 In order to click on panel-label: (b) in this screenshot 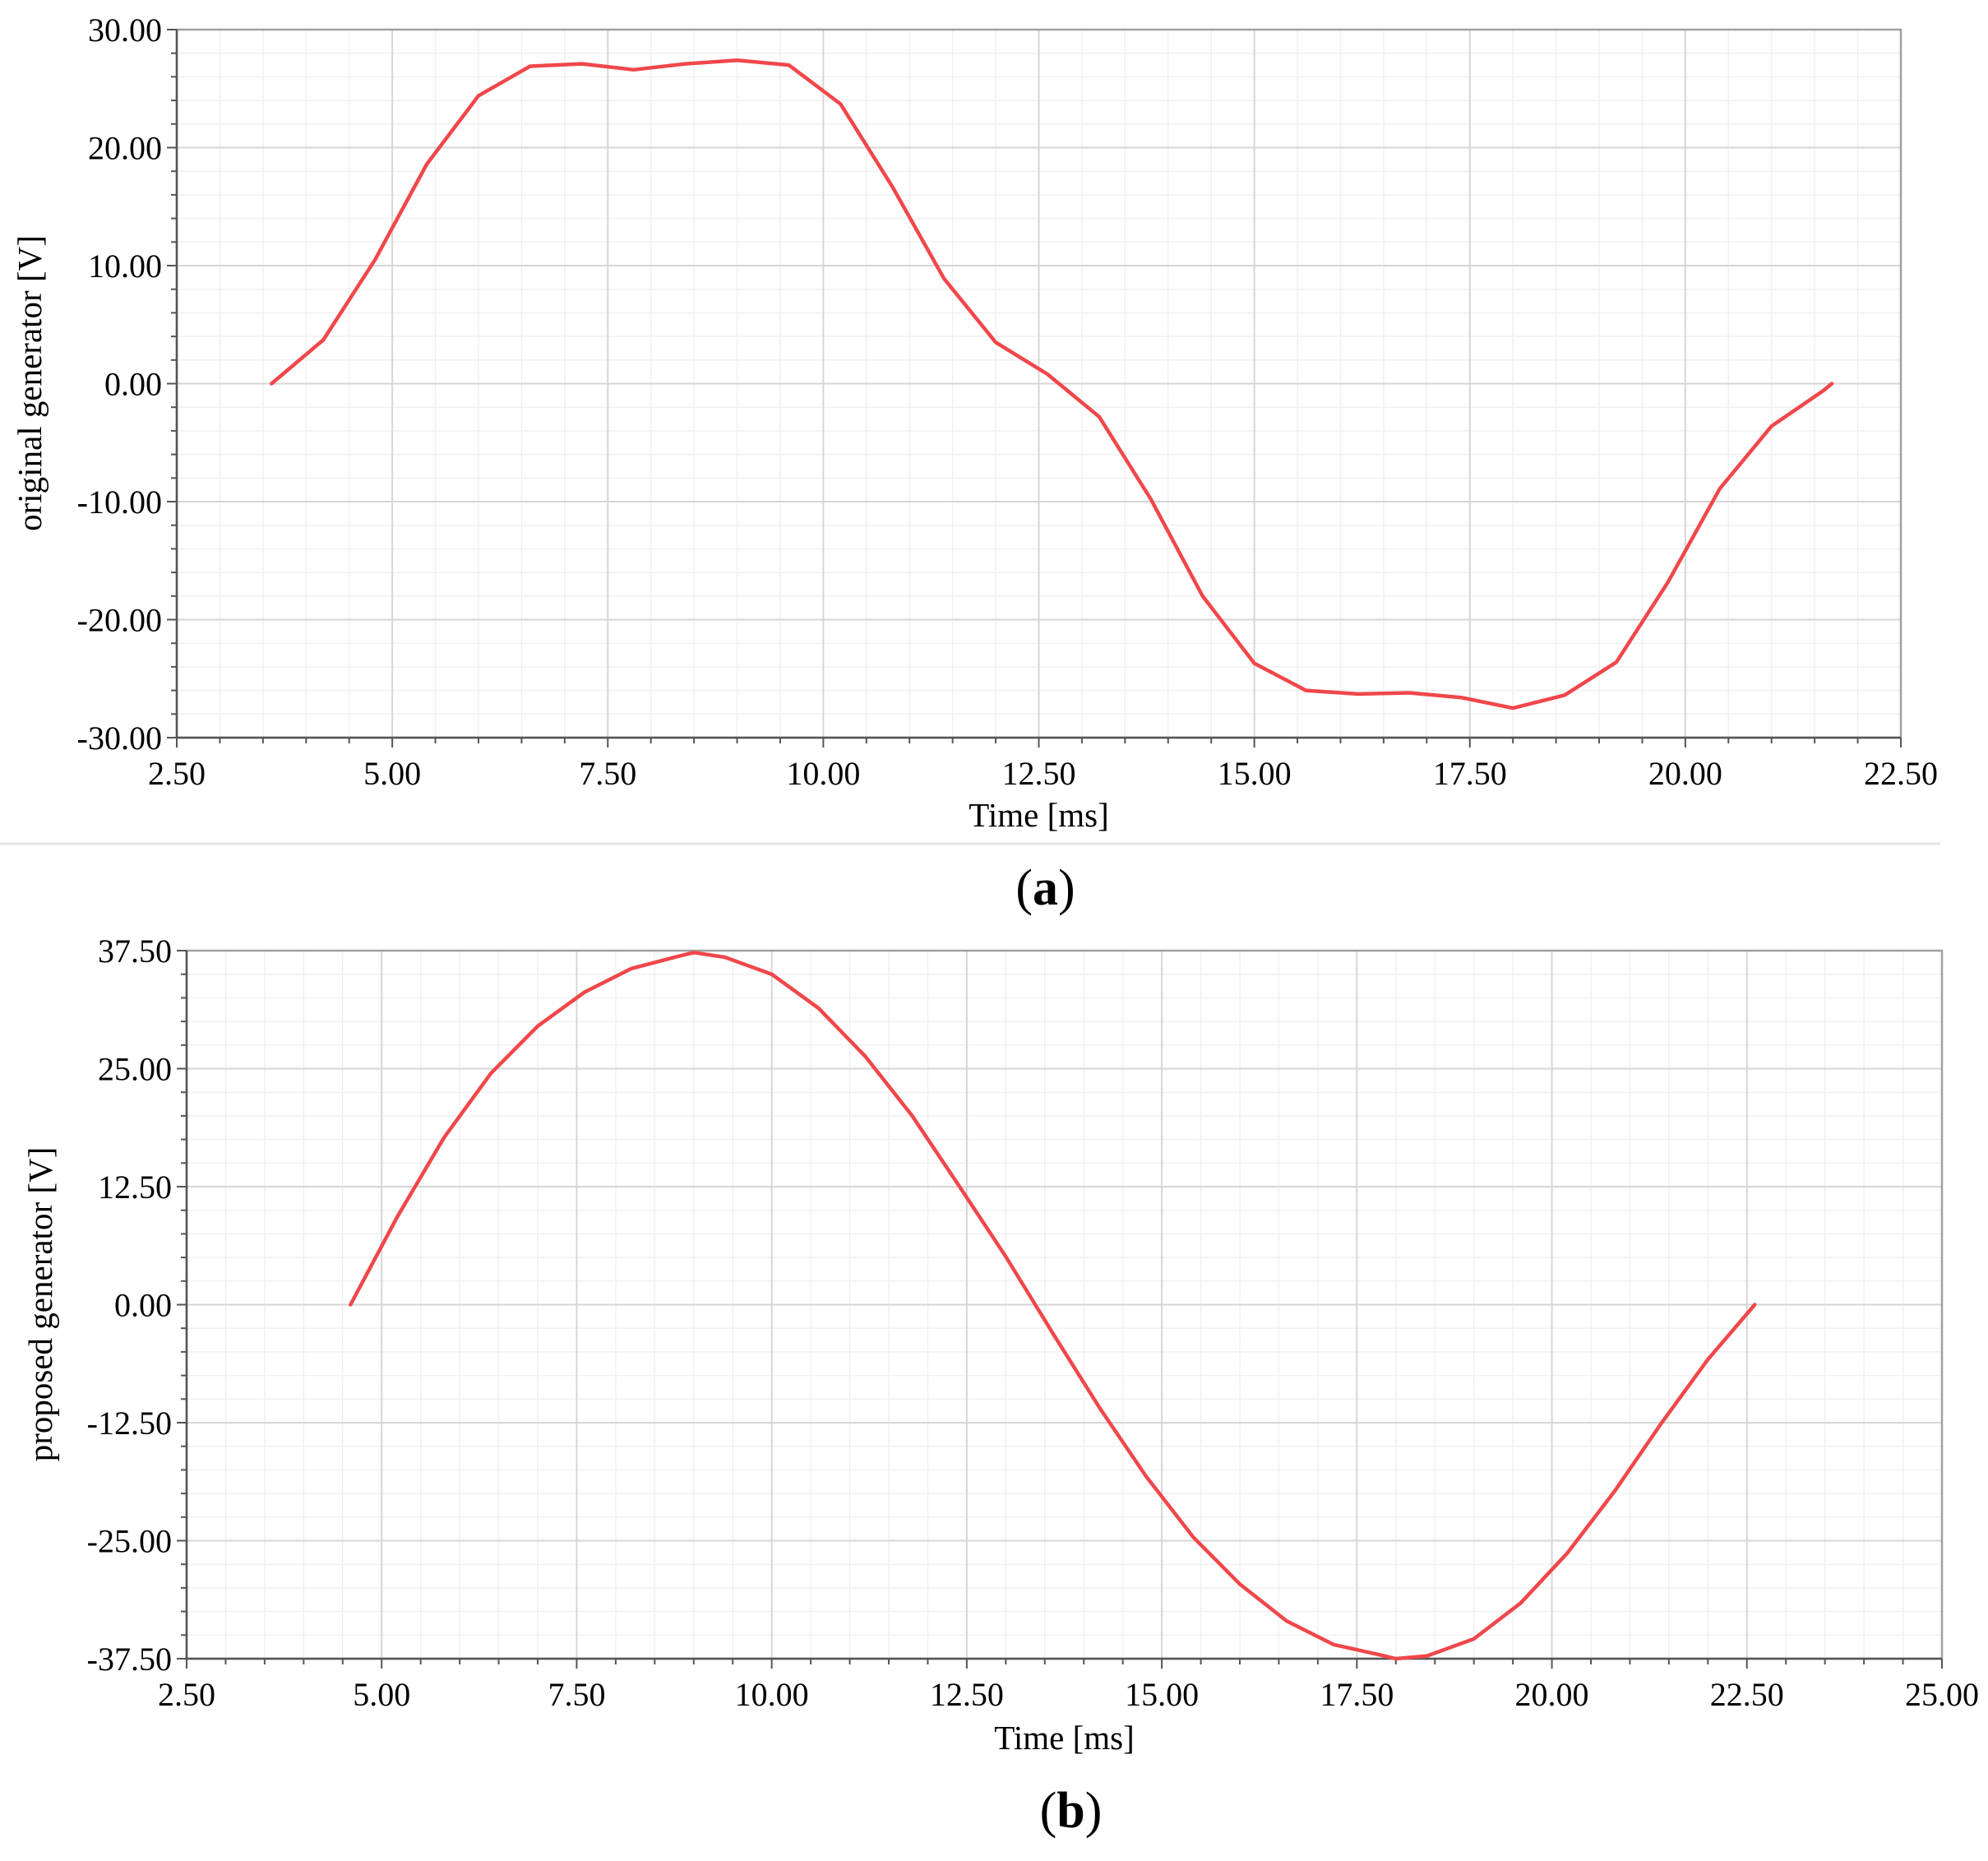, I will do `click(1071, 1811)`.